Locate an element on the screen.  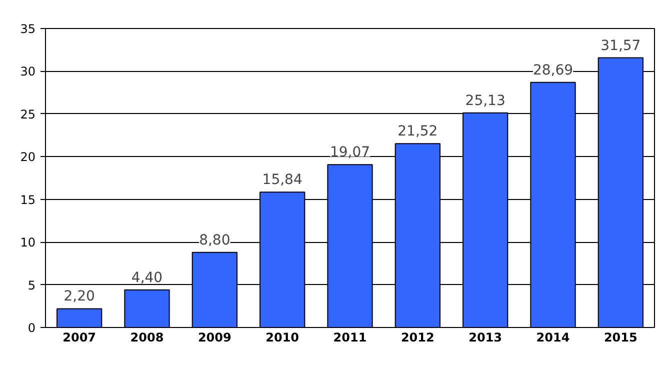
x-tick-label: 2010 is located at coordinates (283, 337).